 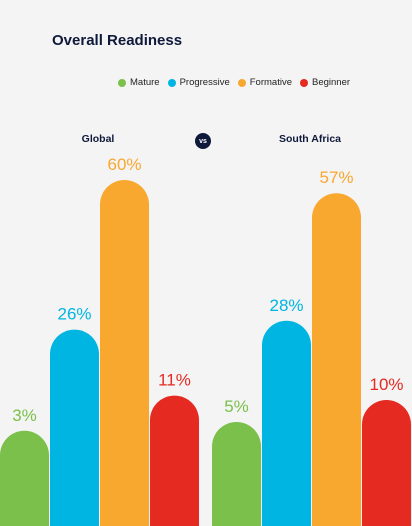 I want to click on bar-global-beginner, so click(x=174, y=460).